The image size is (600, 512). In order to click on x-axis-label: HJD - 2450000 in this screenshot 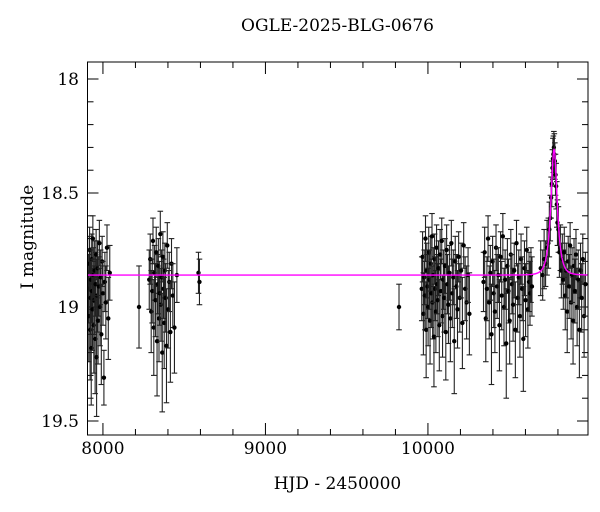, I will do `click(337, 484)`.